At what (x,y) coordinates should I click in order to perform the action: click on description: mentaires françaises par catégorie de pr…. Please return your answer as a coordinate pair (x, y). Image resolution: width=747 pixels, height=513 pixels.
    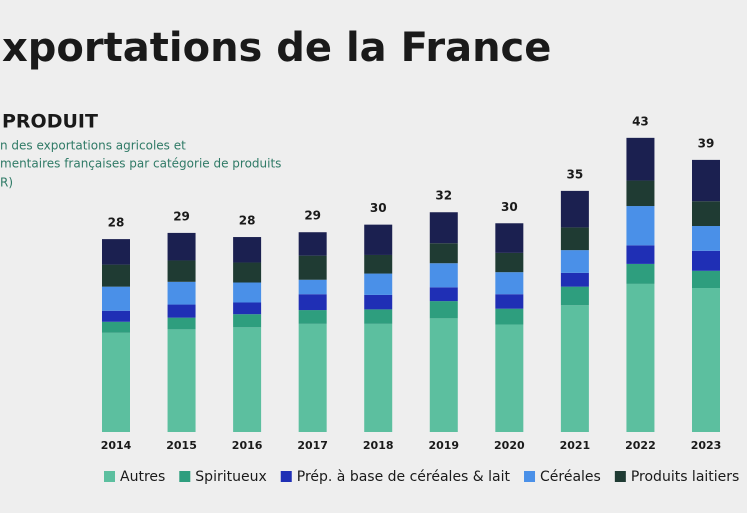
    Looking at the image, I should click on (140, 164).